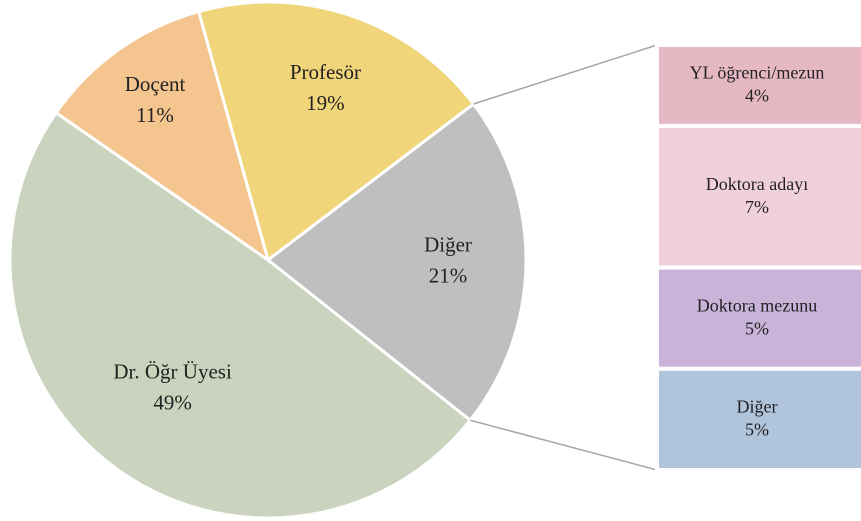 The image size is (861, 521). I want to click on bar-value-label: 4%, so click(757, 96).